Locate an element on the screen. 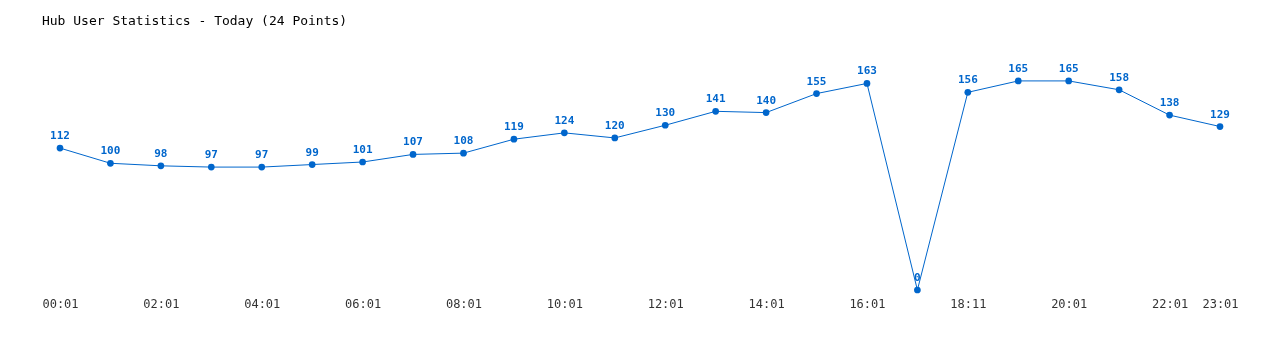 Image resolution: width=1280 pixels, height=350 pixels. data-label: 112 is located at coordinates (60, 136).